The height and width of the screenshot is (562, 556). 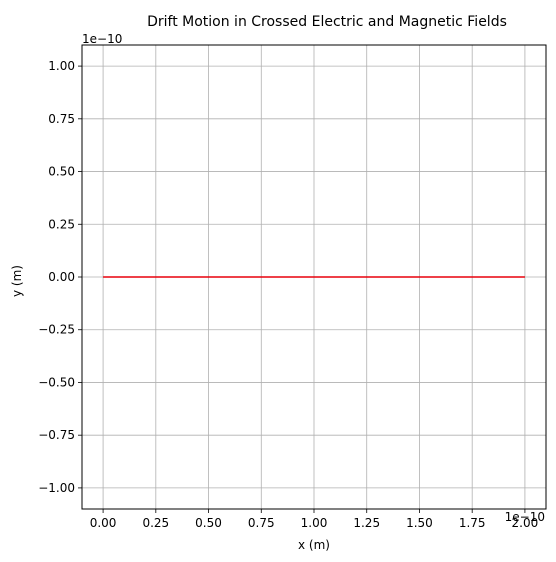 I want to click on x-tick-label: 1.00, so click(x=314, y=523).